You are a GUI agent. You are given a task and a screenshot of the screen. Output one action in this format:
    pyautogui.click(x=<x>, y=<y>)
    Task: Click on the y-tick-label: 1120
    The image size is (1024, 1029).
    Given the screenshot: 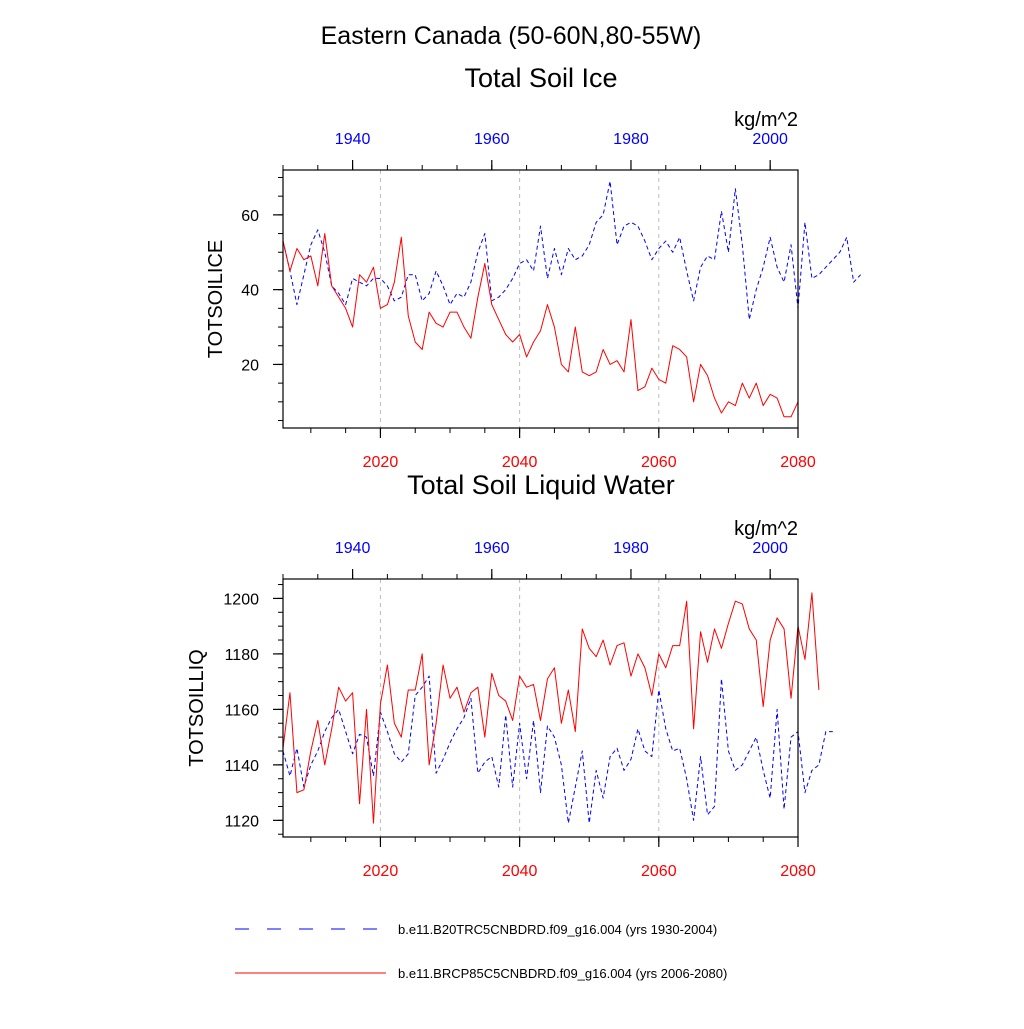 What is the action you would take?
    pyautogui.click(x=242, y=821)
    